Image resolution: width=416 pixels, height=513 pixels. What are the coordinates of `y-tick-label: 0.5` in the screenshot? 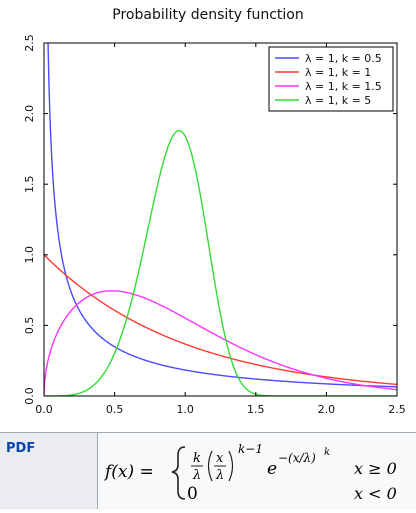 It's located at (29, 326).